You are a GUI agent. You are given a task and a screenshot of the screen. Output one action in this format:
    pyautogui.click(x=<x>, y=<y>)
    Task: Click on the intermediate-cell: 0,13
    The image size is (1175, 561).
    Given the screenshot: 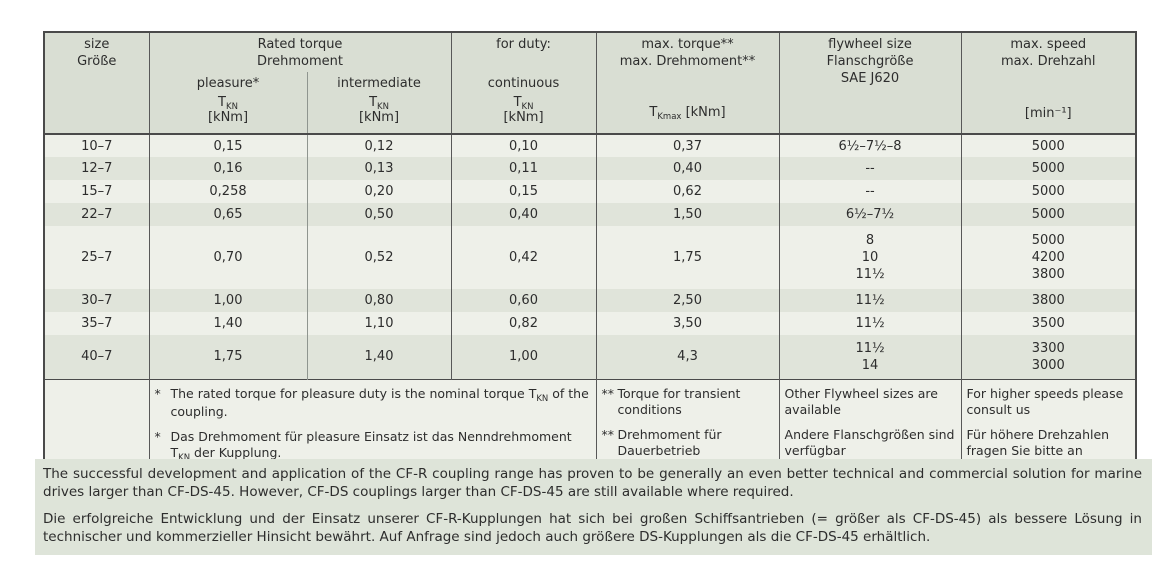 What is the action you would take?
    pyautogui.click(x=379, y=168)
    